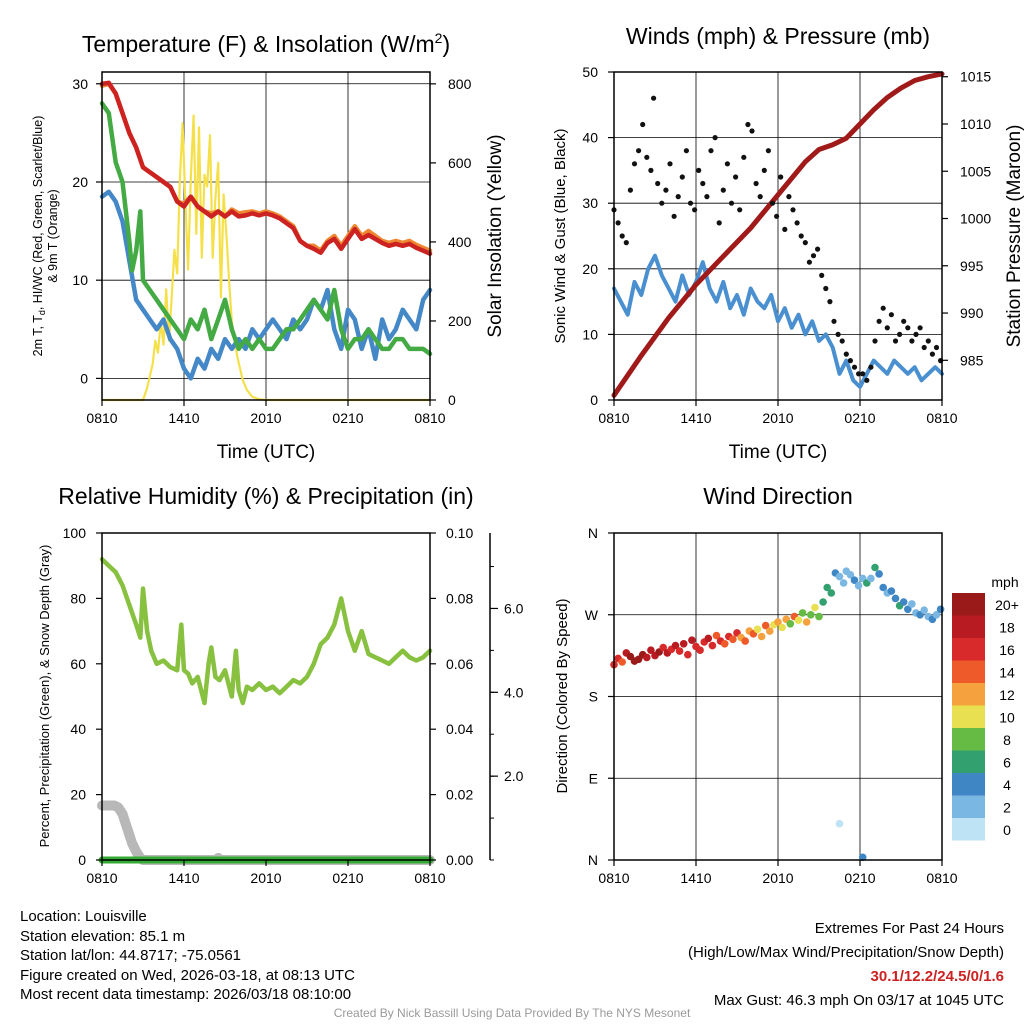 The image size is (1024, 1024). What do you see at coordinates (778, 496) in the screenshot?
I see `wind-direction-panel-title: Wind Direction` at bounding box center [778, 496].